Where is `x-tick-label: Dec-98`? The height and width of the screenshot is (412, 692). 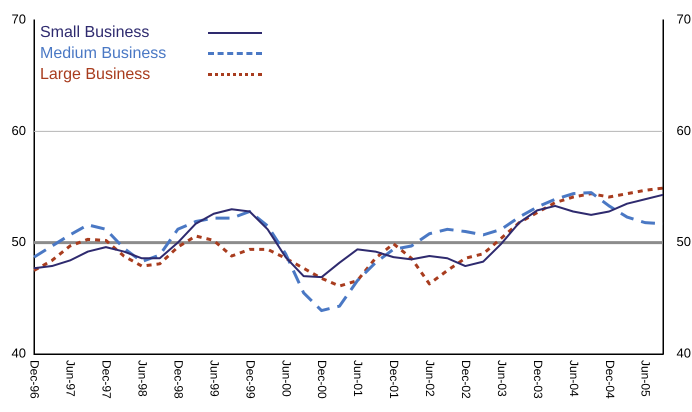
x-tick-label: Dec-98 is located at coordinates (178, 380).